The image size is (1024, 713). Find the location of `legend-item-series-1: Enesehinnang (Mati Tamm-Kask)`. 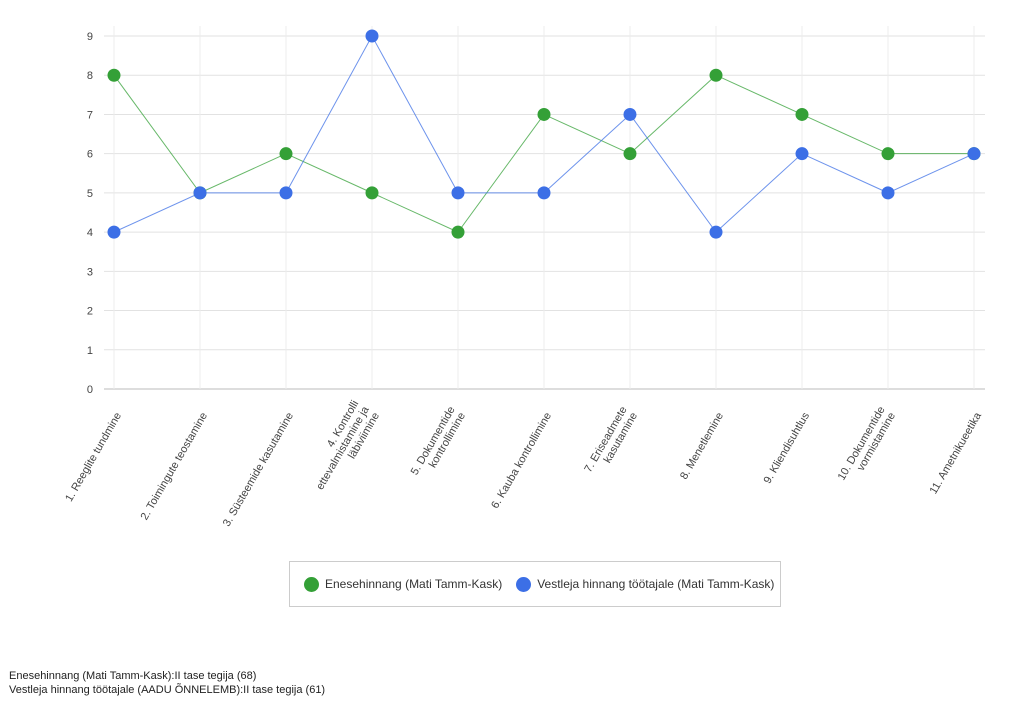

legend-item-series-1: Enesehinnang (Mati Tamm-Kask) is located at coordinates (403, 584).